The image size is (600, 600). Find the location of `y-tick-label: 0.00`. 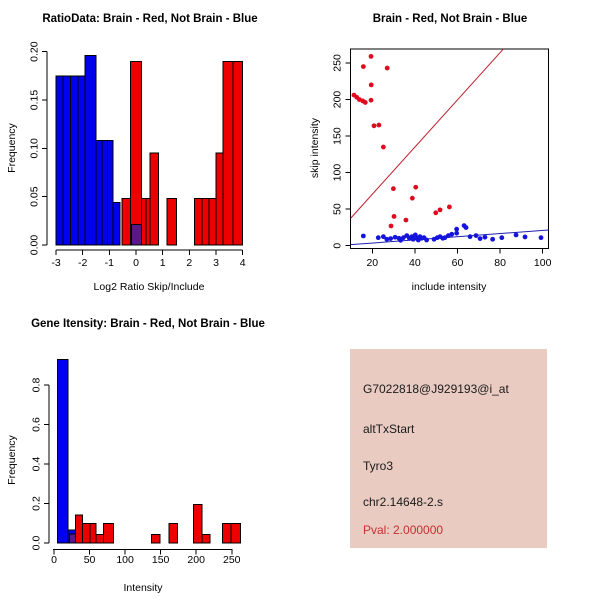

y-tick-label: 0.00 is located at coordinates (35, 245).